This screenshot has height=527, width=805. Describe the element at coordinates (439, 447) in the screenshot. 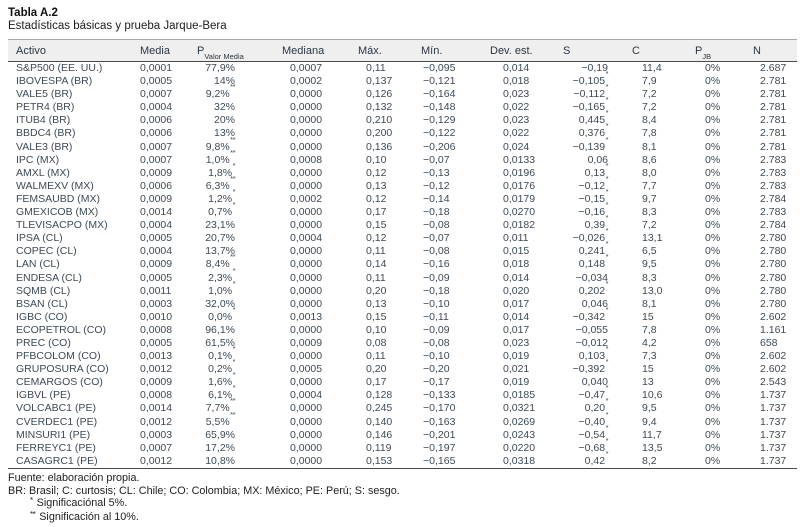

I see `table-cell: −0,197` at that location.